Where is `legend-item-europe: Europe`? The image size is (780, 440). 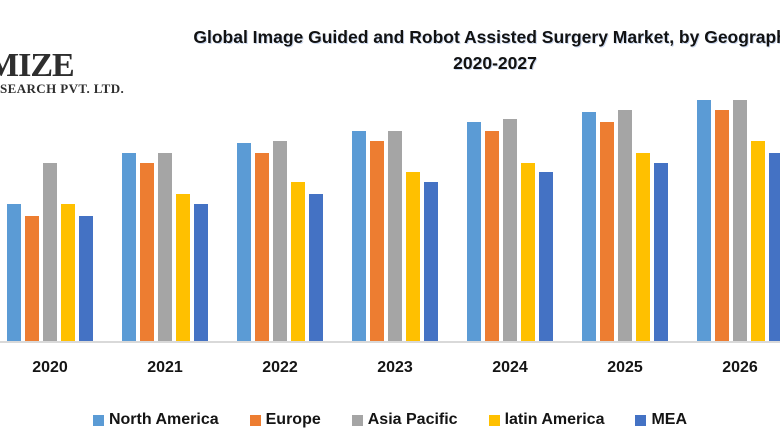 legend-item-europe: Europe is located at coordinates (285, 420).